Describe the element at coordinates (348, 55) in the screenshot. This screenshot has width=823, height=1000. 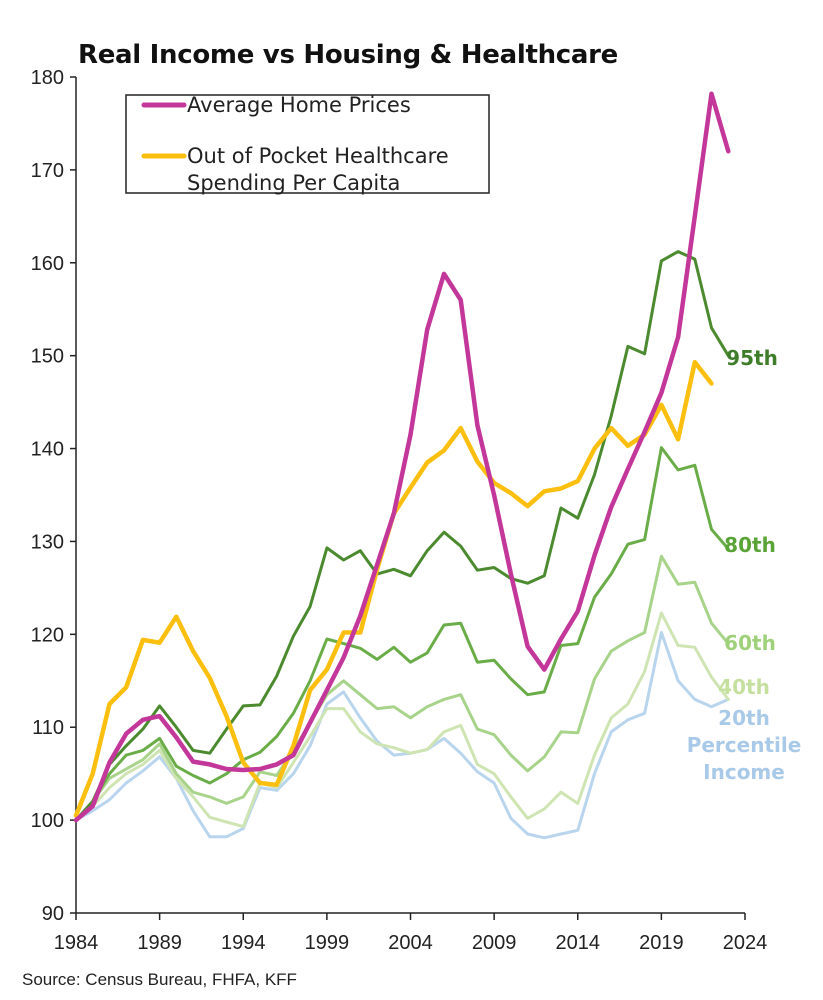
I see `chart-title: Real Income vs Housing & Healthcare` at that location.